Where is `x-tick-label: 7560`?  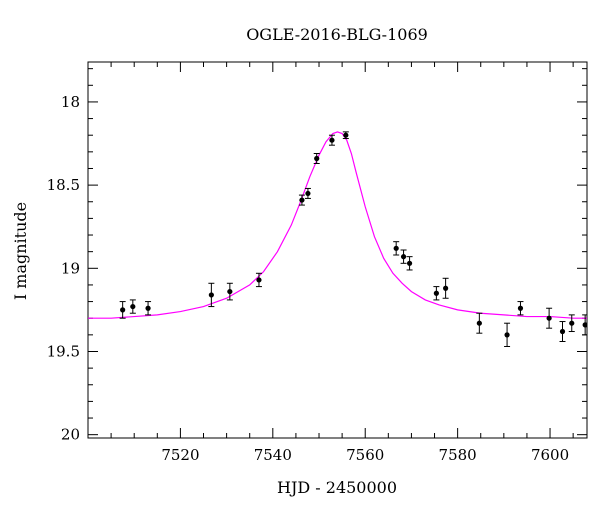
x-tick-label: 7560 is located at coordinates (365, 455).